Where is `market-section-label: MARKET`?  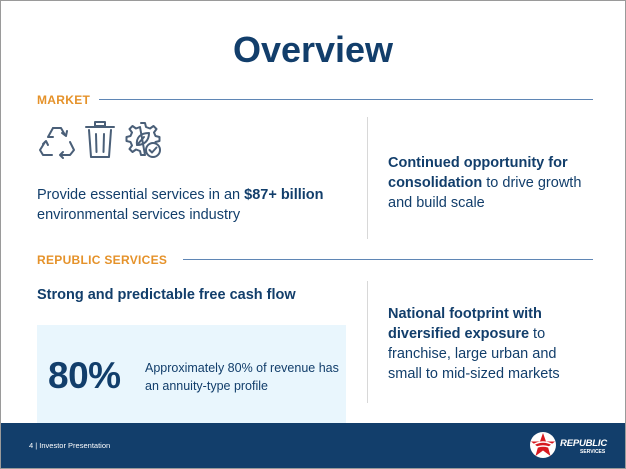
market-section-label: MARKET is located at coordinates (64, 100).